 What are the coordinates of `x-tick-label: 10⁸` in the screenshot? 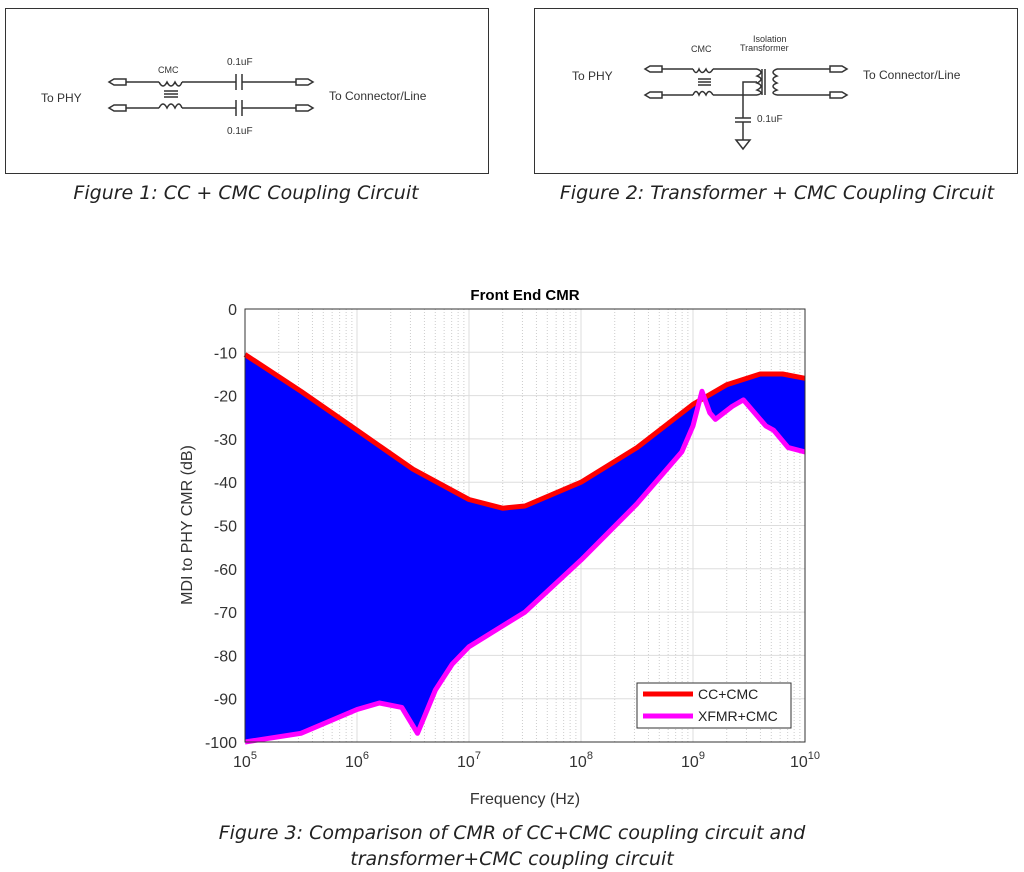 It's located at (581, 760).